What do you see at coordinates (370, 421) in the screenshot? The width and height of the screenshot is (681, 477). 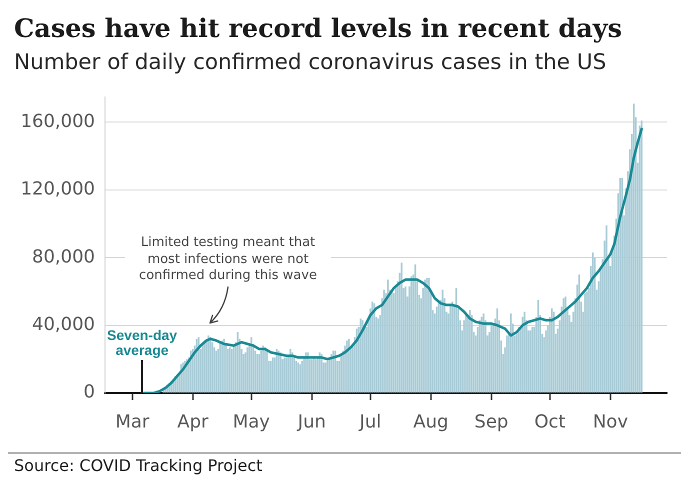 I see `x-tick-label: Jul` at bounding box center [370, 421].